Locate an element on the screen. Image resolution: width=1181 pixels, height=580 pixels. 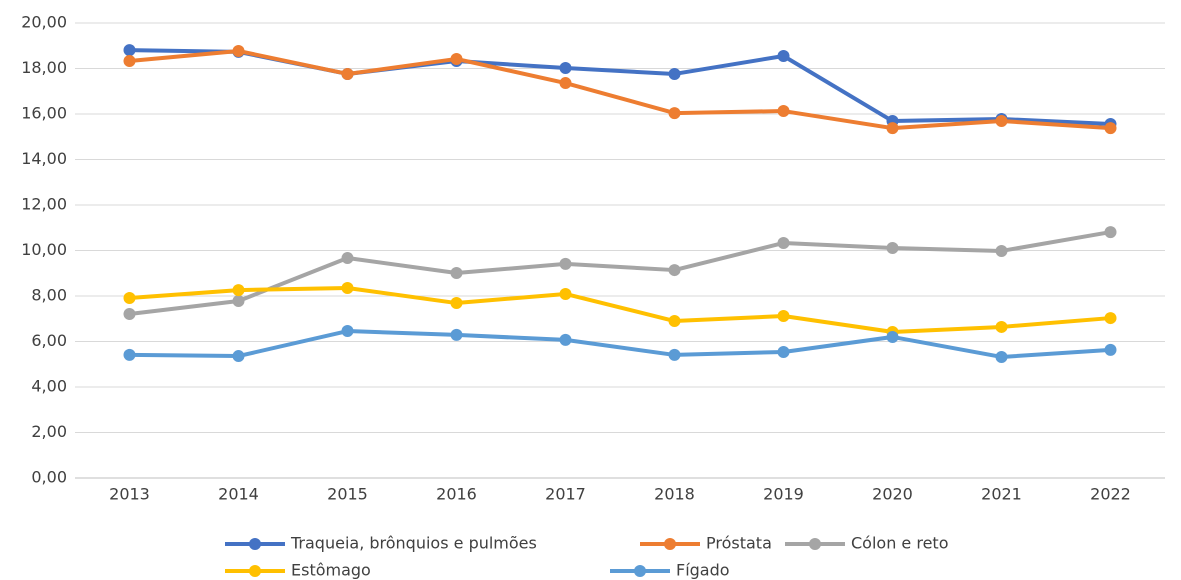
x-tick-label: 2021 is located at coordinates (1001, 494).